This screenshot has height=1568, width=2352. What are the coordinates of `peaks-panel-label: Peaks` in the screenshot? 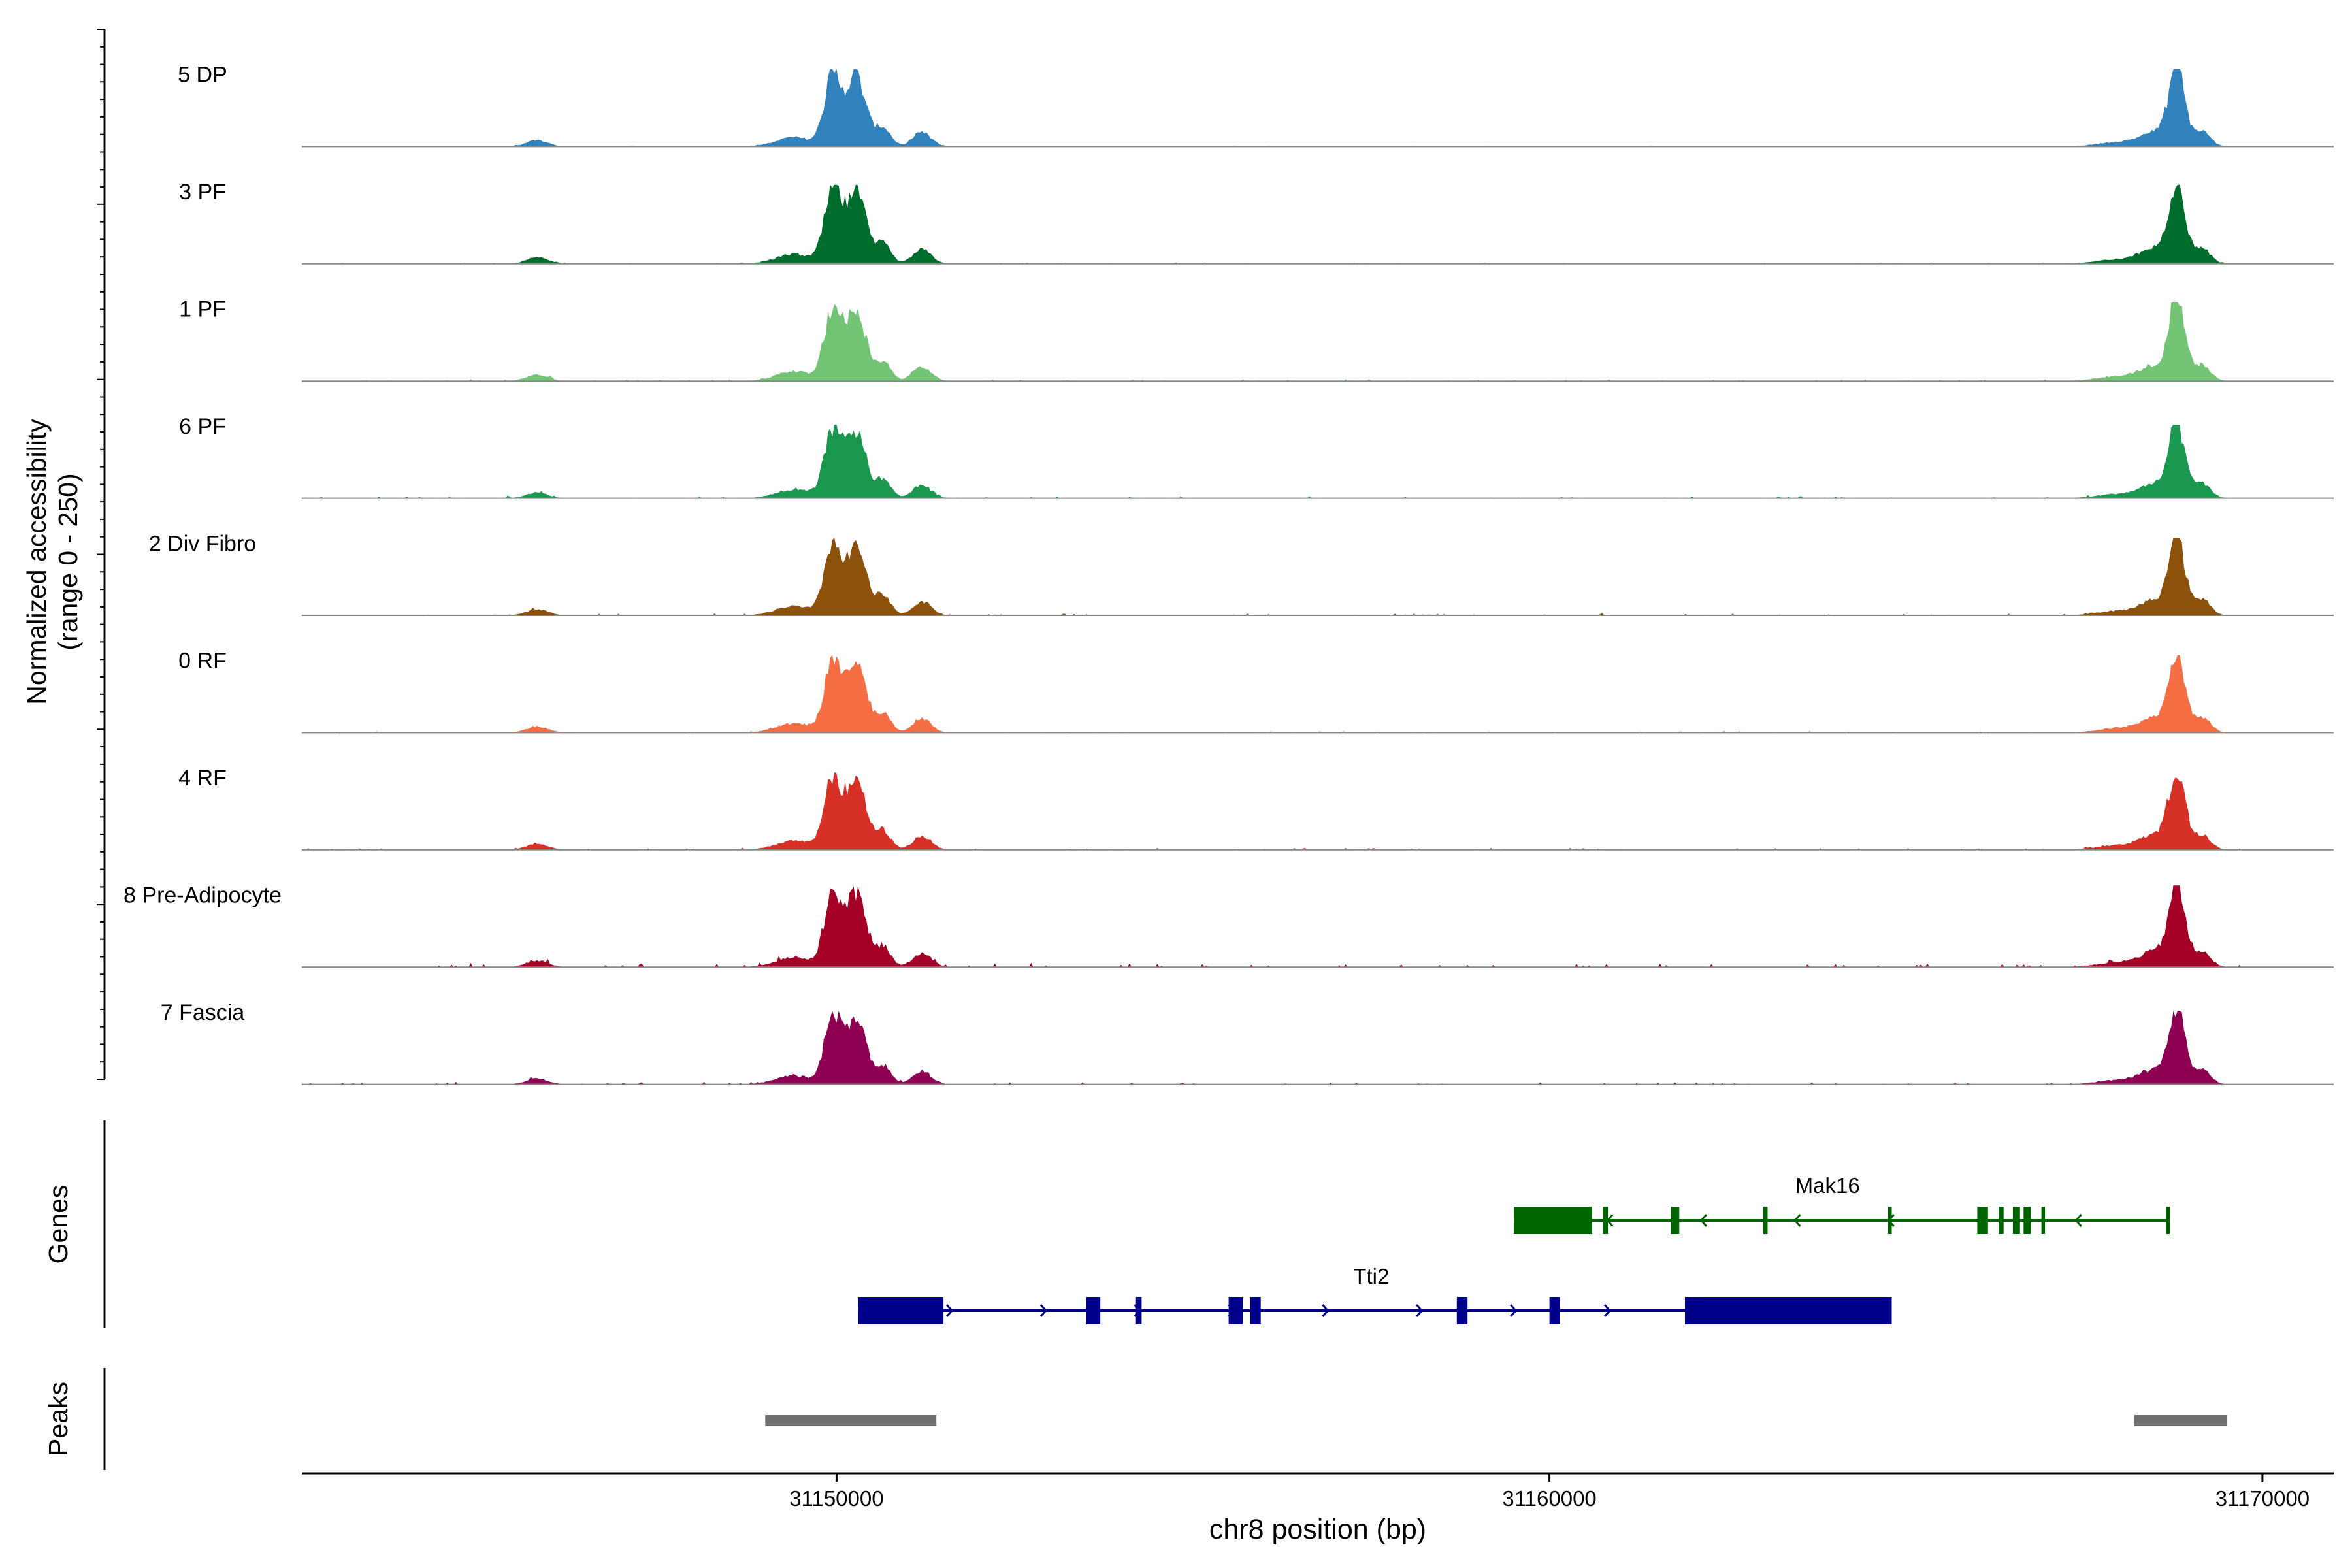 It's located at (58, 1419).